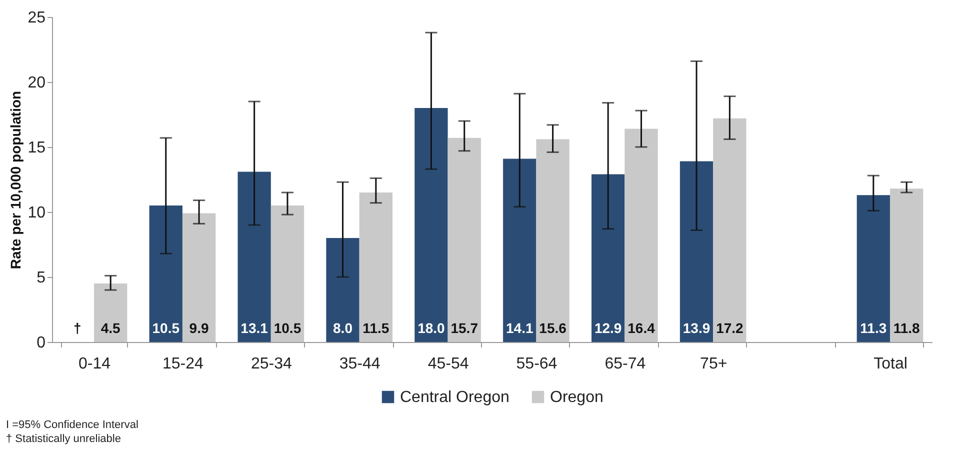 The width and height of the screenshot is (974, 461). I want to click on y-tick-label: 5, so click(41, 278).